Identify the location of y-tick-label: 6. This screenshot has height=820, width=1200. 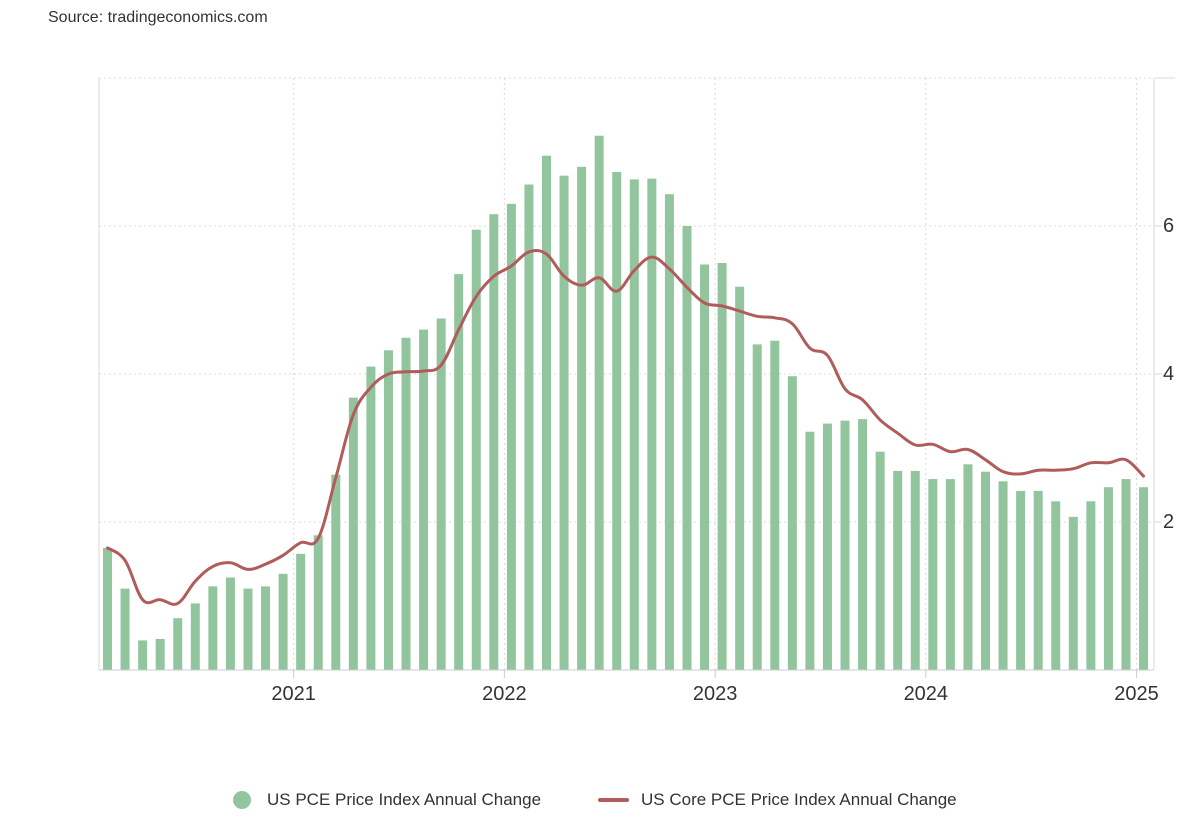
(1168, 226).